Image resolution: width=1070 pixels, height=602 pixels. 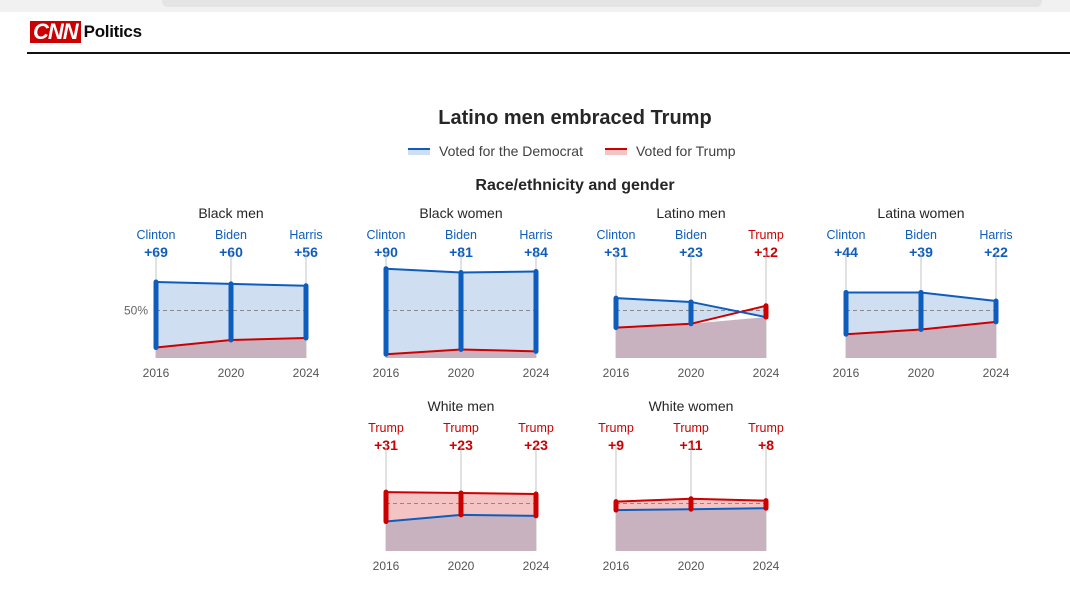 What do you see at coordinates (920, 213) in the screenshot?
I see `panel-title: Latina women` at bounding box center [920, 213].